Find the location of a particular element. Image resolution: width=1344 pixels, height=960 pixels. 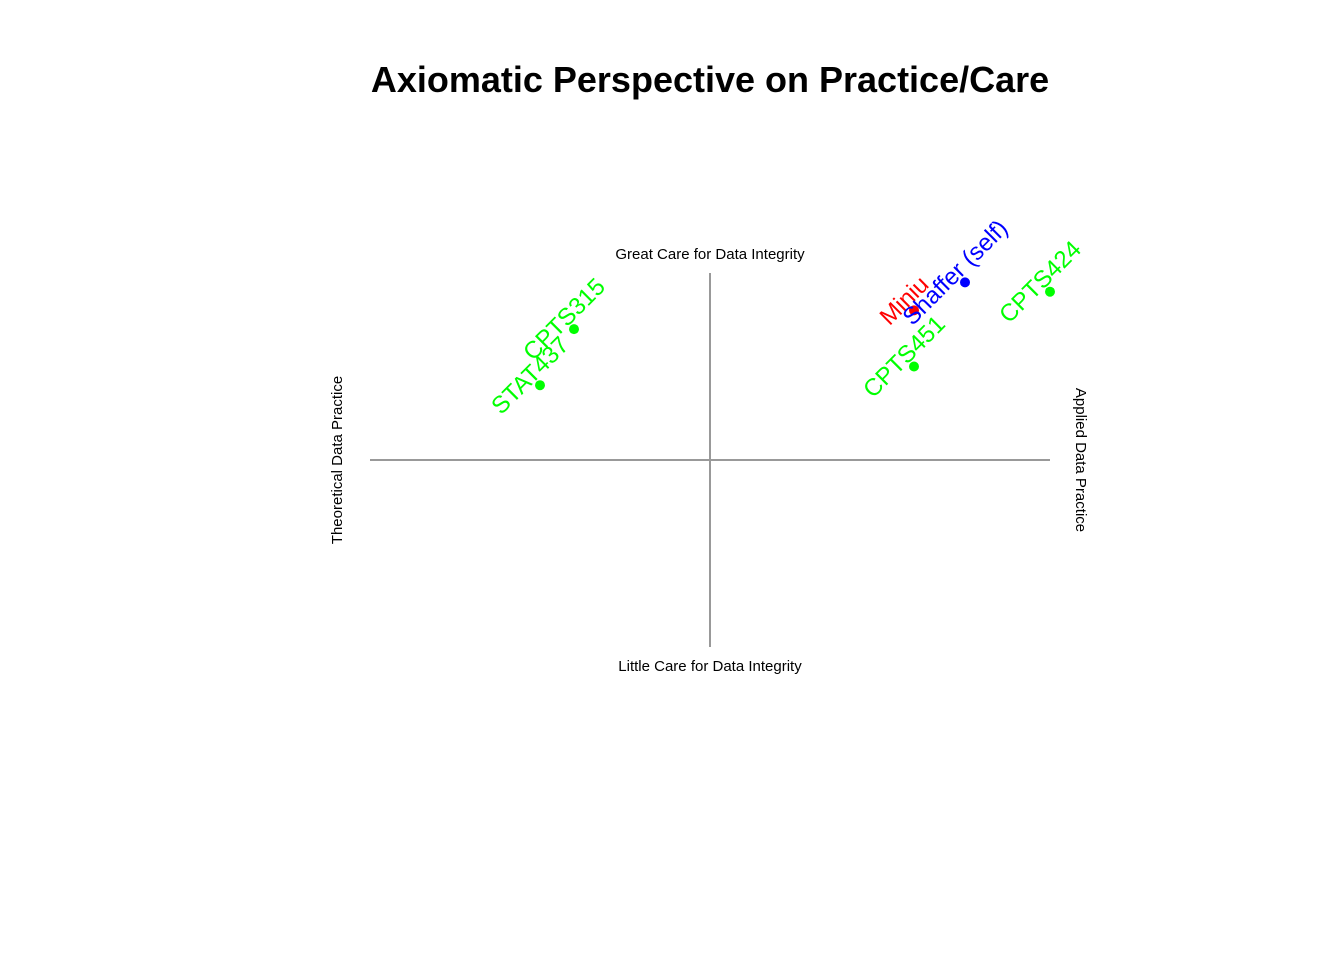

point-cpts315 is located at coordinates (574, 329).